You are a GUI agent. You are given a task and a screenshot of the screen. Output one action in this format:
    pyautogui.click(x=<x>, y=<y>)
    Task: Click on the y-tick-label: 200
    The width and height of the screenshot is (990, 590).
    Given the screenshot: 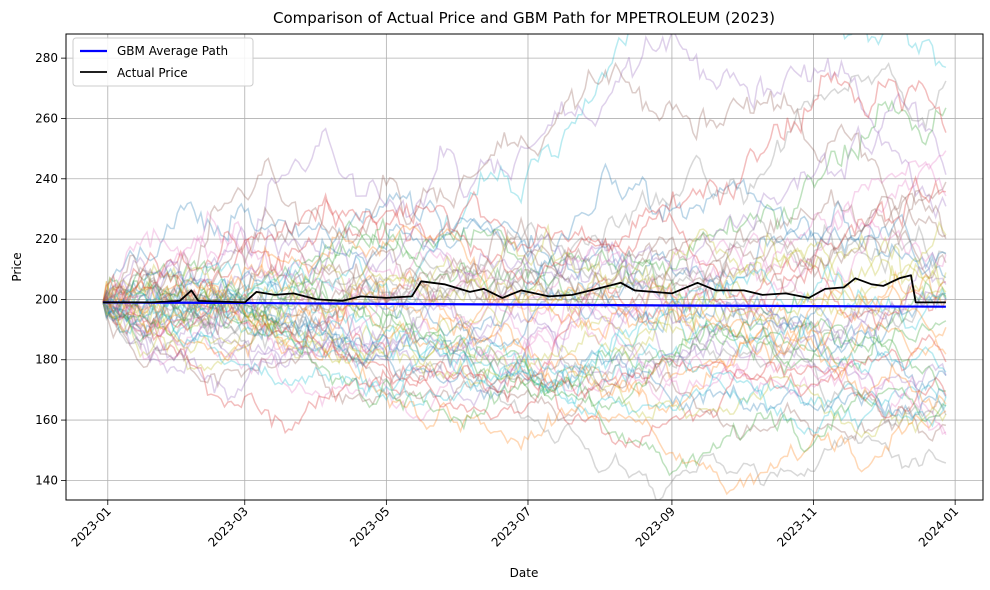 What is the action you would take?
    pyautogui.click(x=46, y=299)
    